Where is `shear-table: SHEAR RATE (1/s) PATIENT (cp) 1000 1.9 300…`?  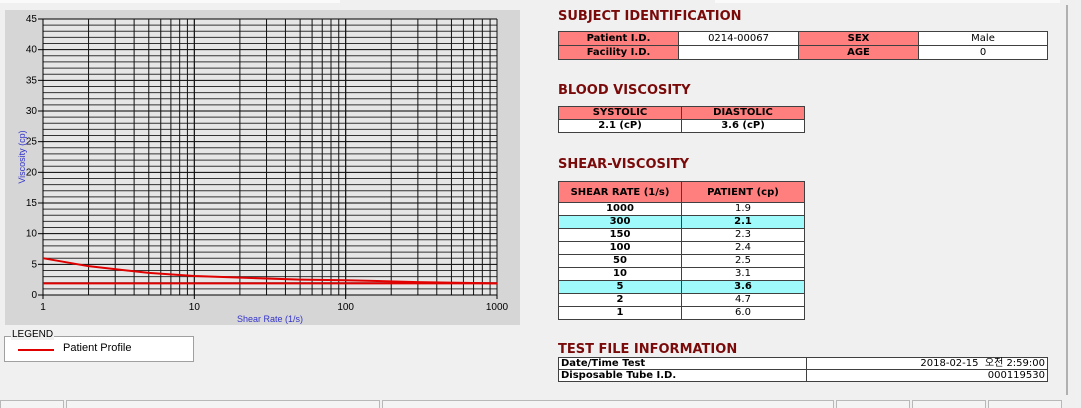
shear-table: SHEAR RATE (1/s) PATIENT (cp) 1000 1.9 300… is located at coordinates (681, 250).